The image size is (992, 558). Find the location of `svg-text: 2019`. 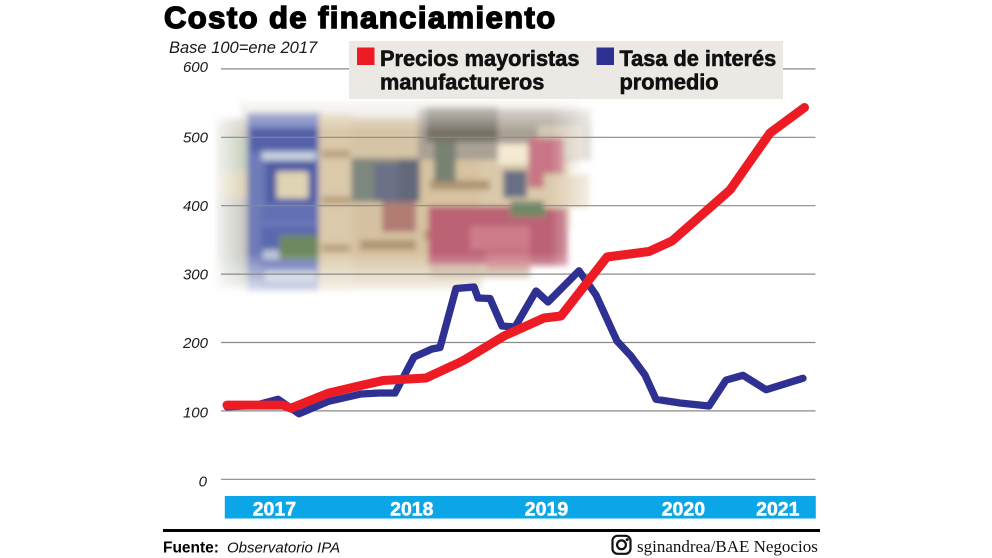

svg-text: 2019 is located at coordinates (547, 509).